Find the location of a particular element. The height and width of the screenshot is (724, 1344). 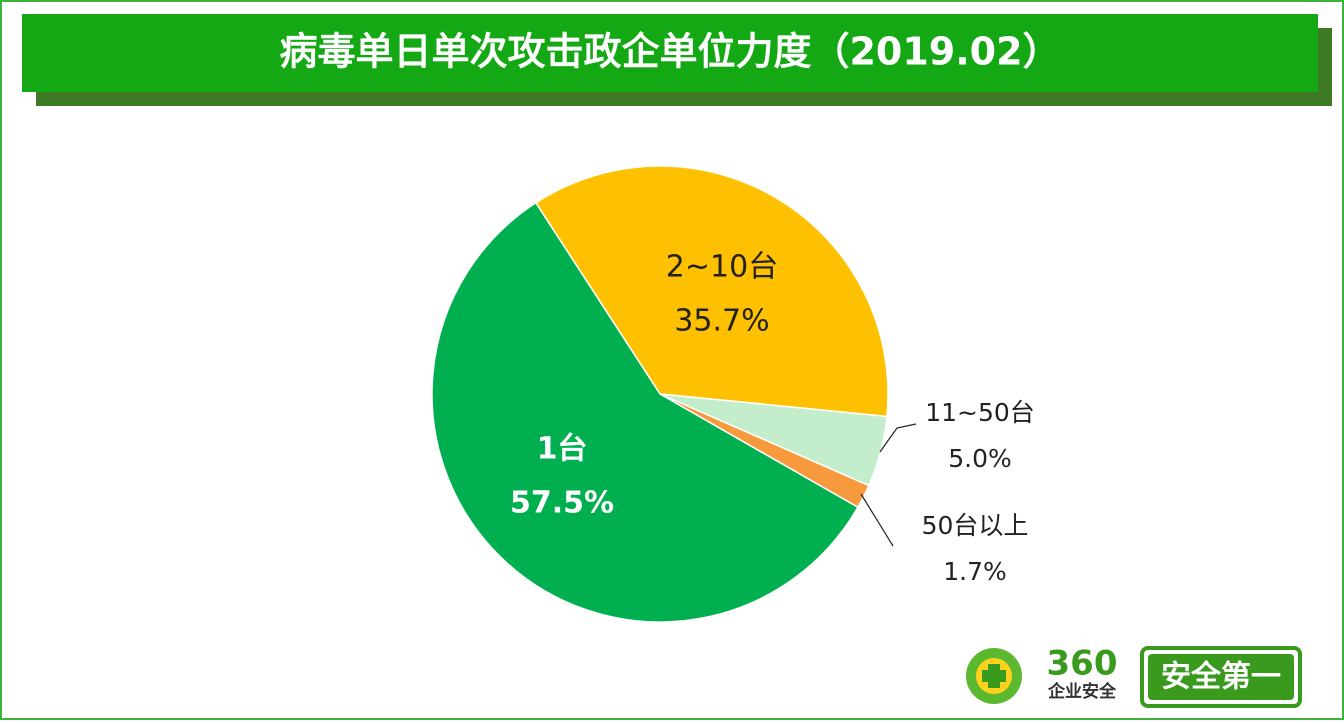

slice-label: 50台以上 is located at coordinates (975, 525).